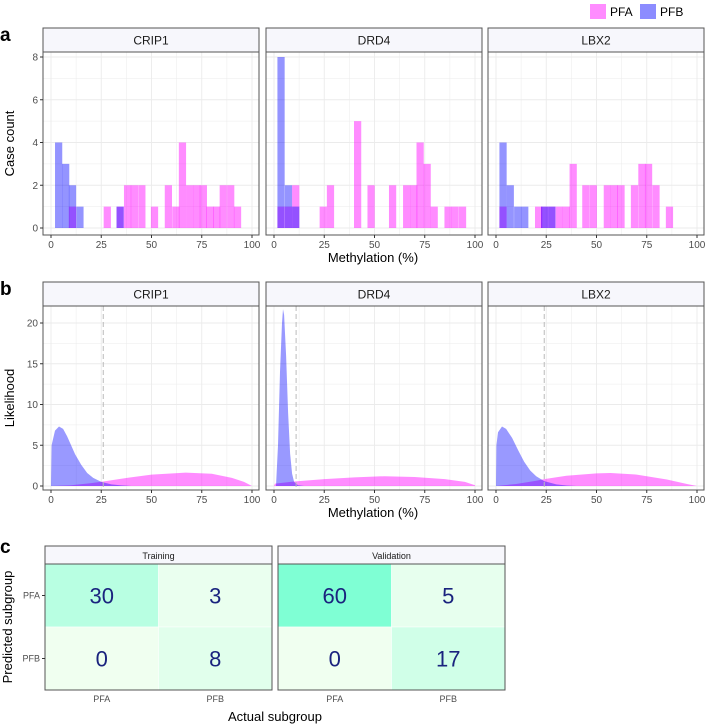 The width and height of the screenshot is (709, 725). I want to click on heatmap-cell-value: 17, so click(448, 659).